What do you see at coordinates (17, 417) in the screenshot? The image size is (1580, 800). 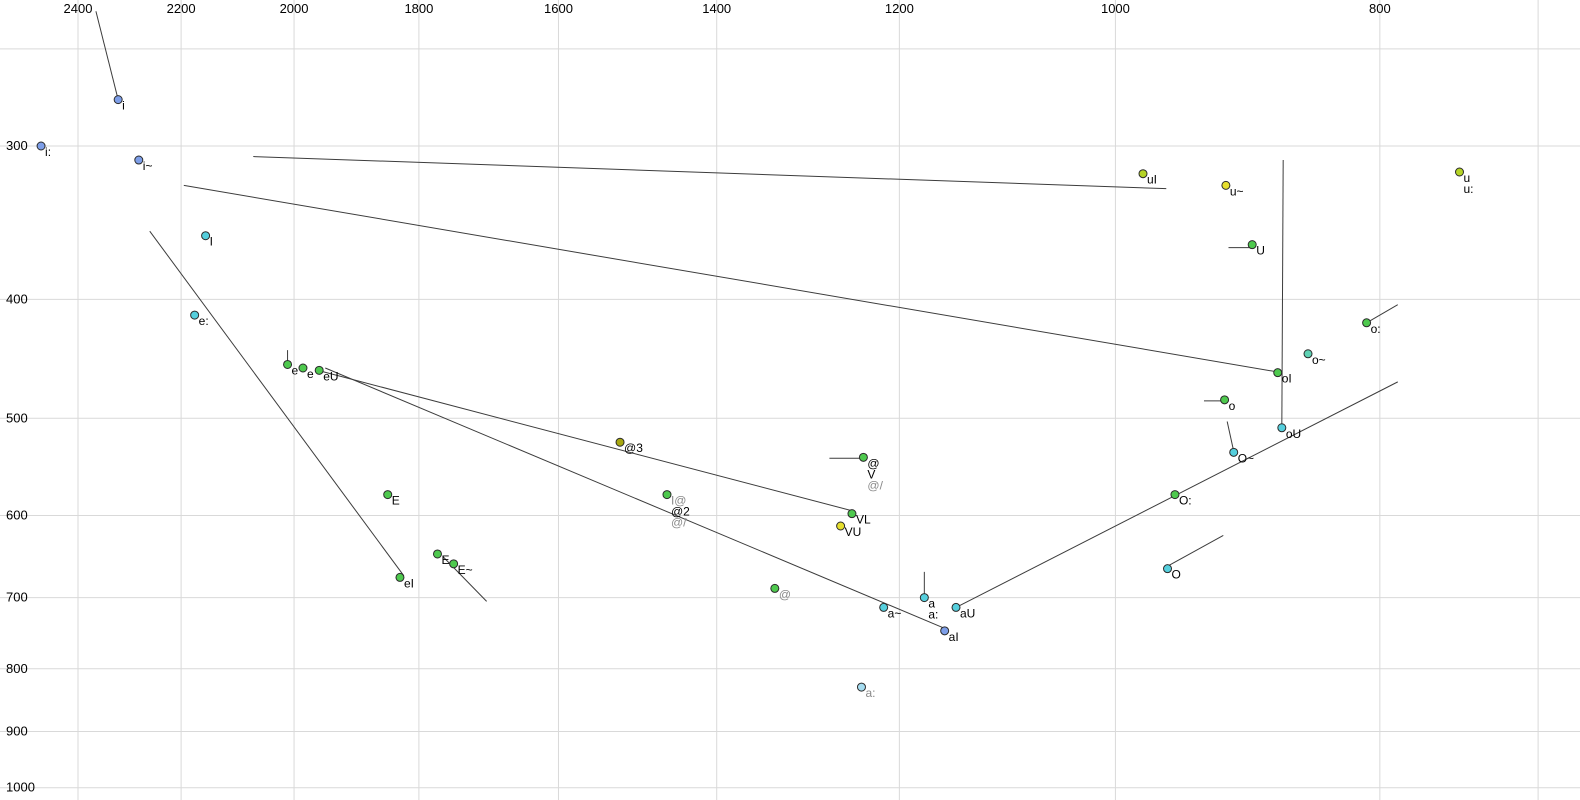 I see `y-axis-tick-label: 500` at bounding box center [17, 417].